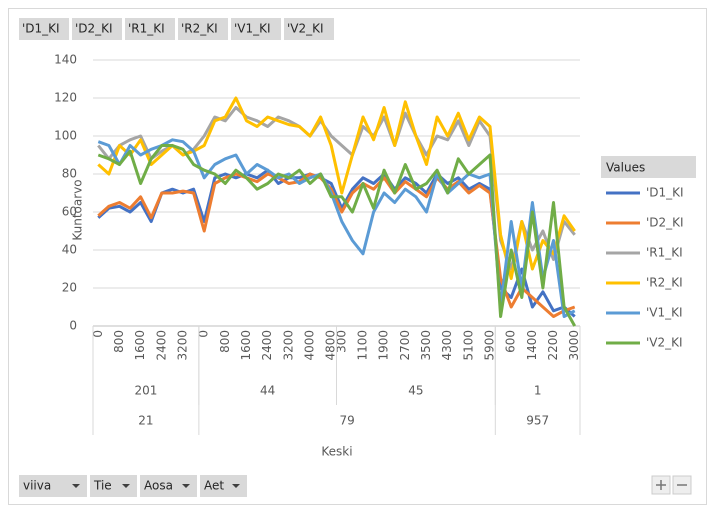 The image size is (715, 516). I want to click on row-field-button-label: Aosa, so click(158, 486).